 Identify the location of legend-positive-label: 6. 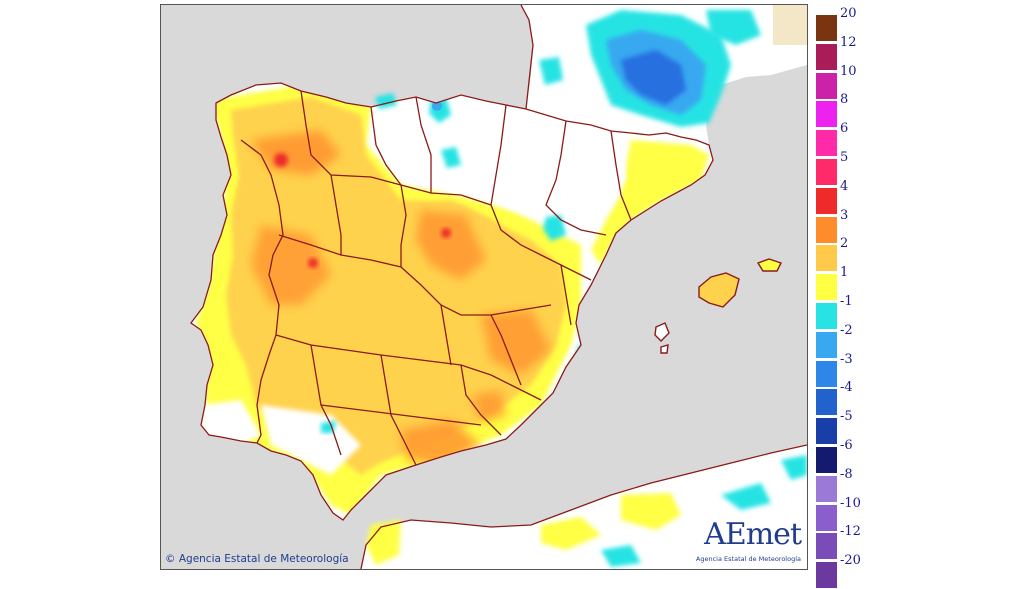
(844, 129).